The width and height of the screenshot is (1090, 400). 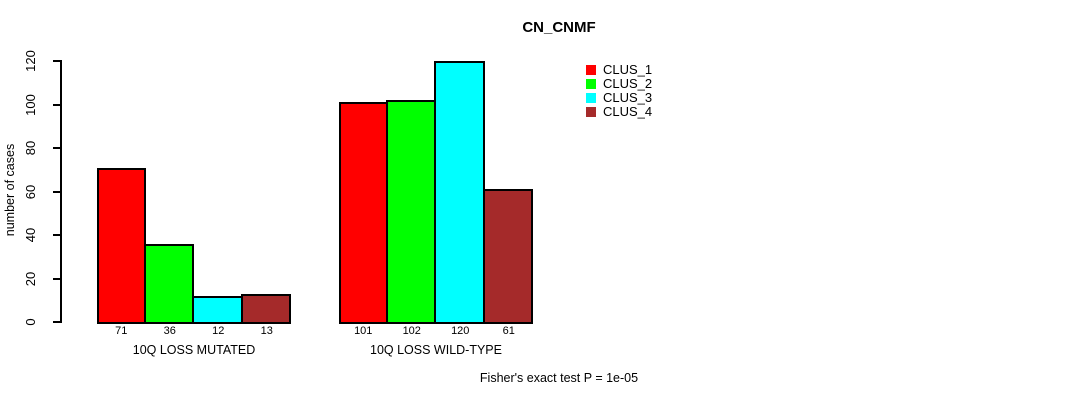 What do you see at coordinates (30, 148) in the screenshot?
I see `y-tick-label: 80` at bounding box center [30, 148].